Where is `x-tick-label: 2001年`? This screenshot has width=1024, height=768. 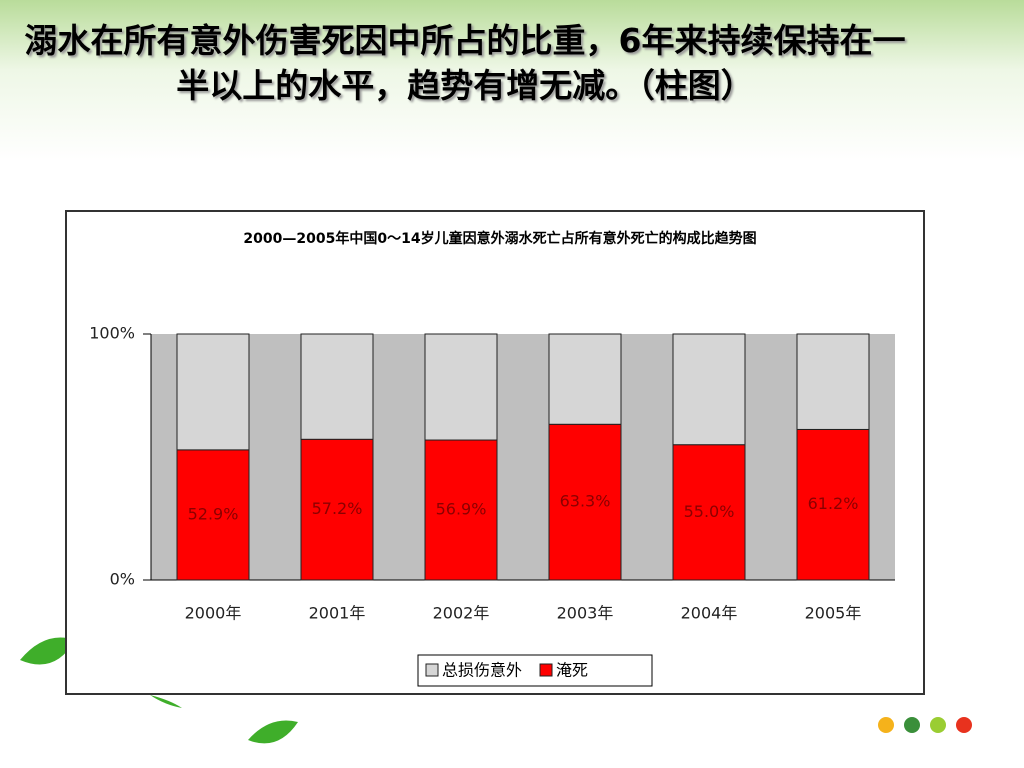
x-tick-label: 2001年 is located at coordinates (337, 613).